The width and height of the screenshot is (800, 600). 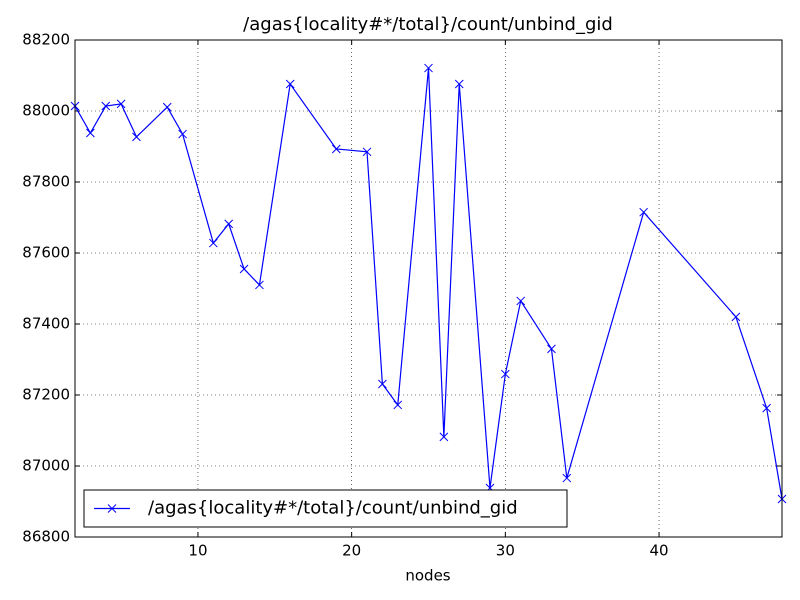 I want to click on y-tick-label: 87800, so click(x=46, y=182).